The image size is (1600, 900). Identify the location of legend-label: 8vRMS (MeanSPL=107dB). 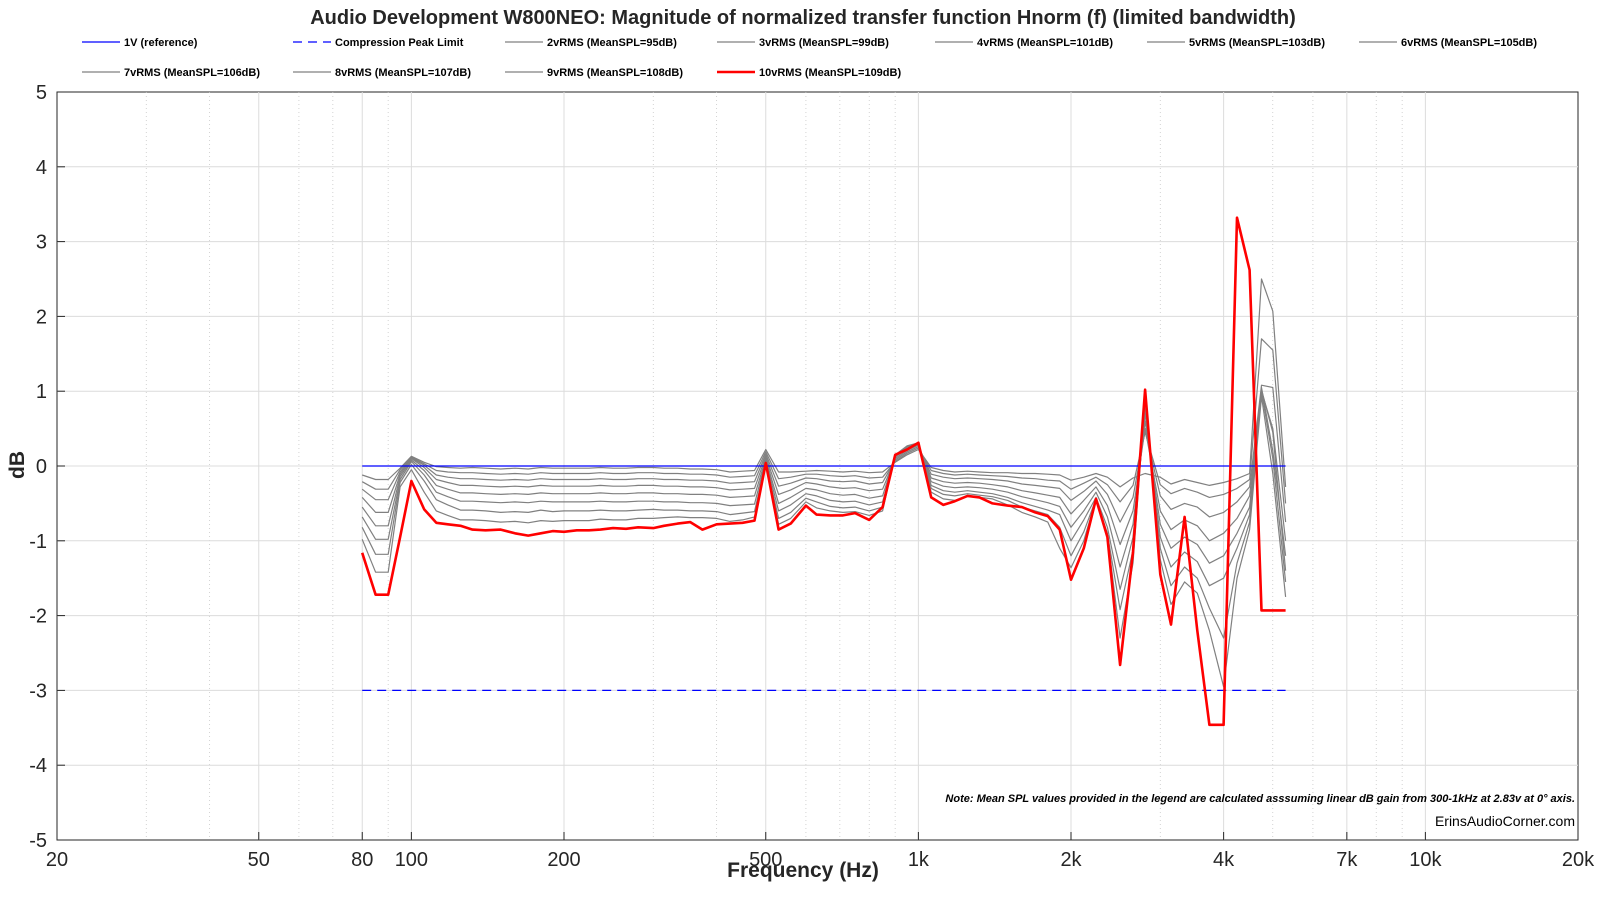
(403, 73).